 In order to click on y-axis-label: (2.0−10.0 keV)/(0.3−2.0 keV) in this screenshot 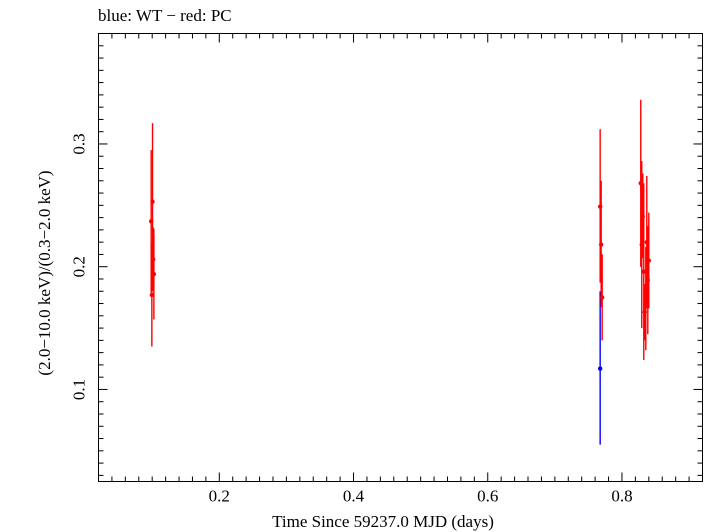, I will do `click(44, 272)`.